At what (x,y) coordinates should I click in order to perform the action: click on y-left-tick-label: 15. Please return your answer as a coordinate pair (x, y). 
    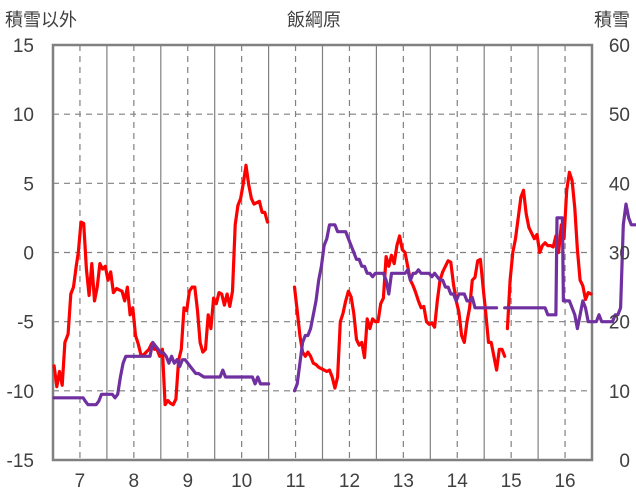
    Looking at the image, I should click on (23, 46).